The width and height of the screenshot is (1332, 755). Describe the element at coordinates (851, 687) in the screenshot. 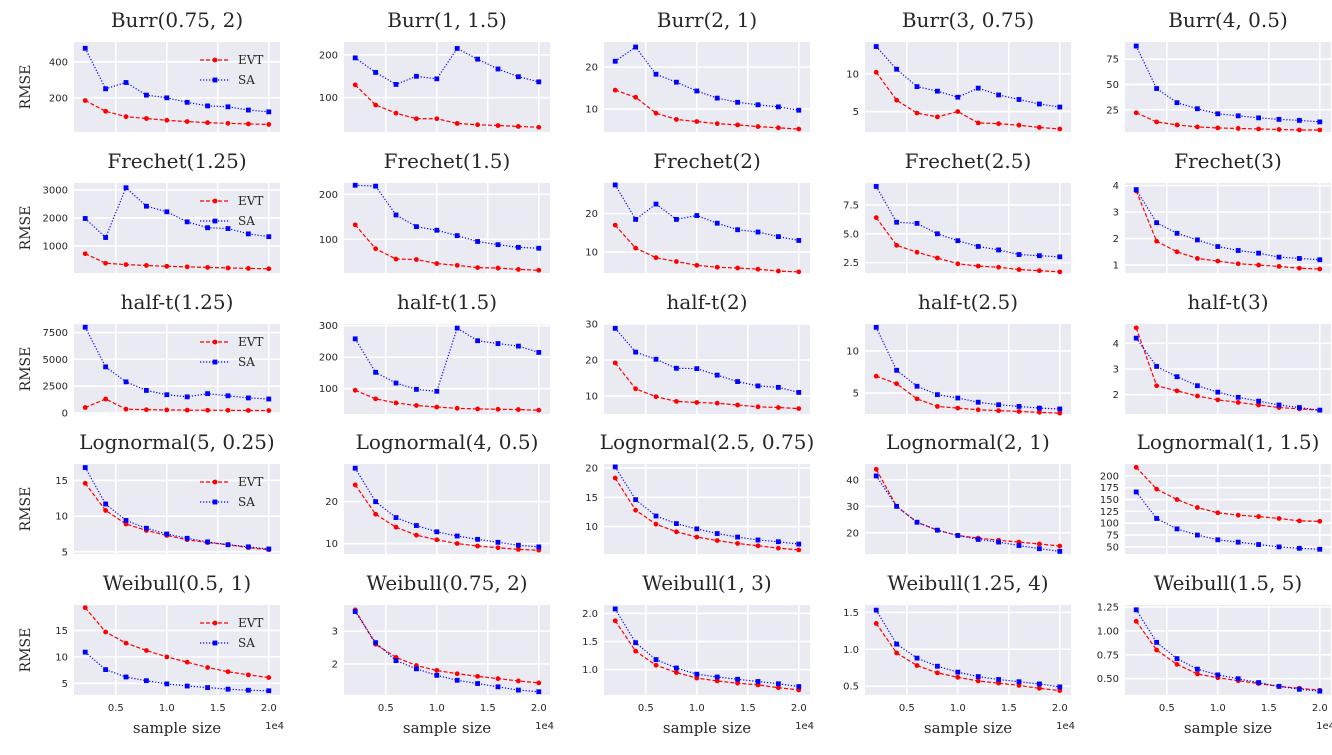

I see `y-tick-label: 0.5` at that location.